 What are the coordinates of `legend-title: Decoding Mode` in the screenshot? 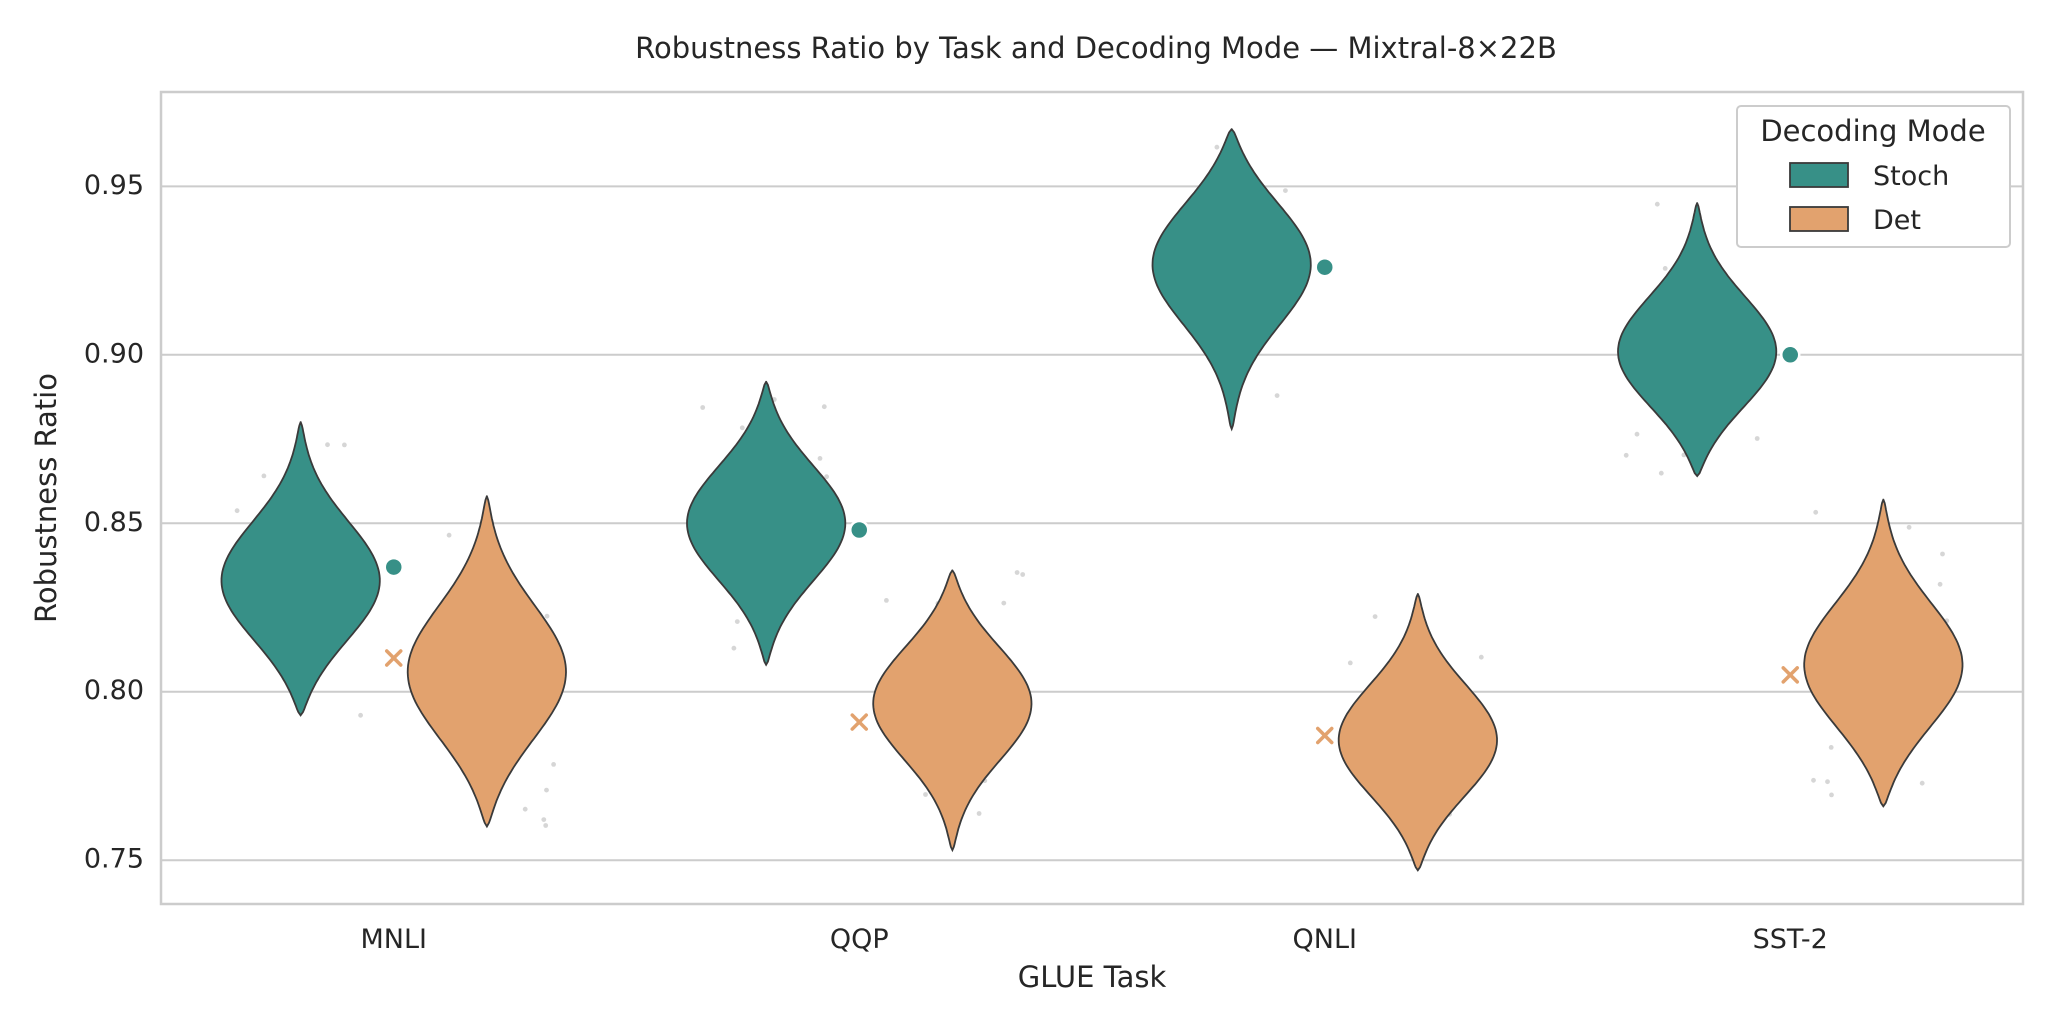 It's located at (1872, 131).